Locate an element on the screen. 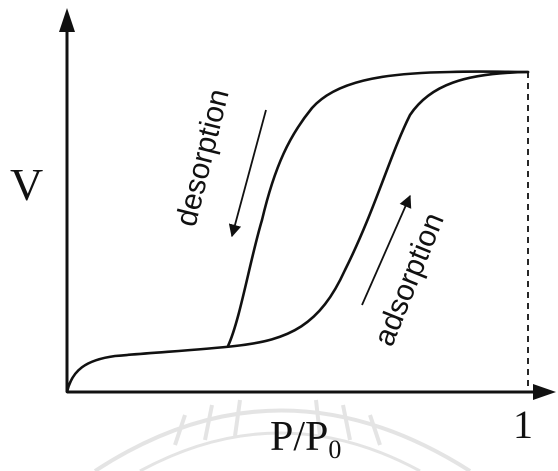 The width and height of the screenshot is (558, 471). watermark-seal is located at coordinates (282, 435).